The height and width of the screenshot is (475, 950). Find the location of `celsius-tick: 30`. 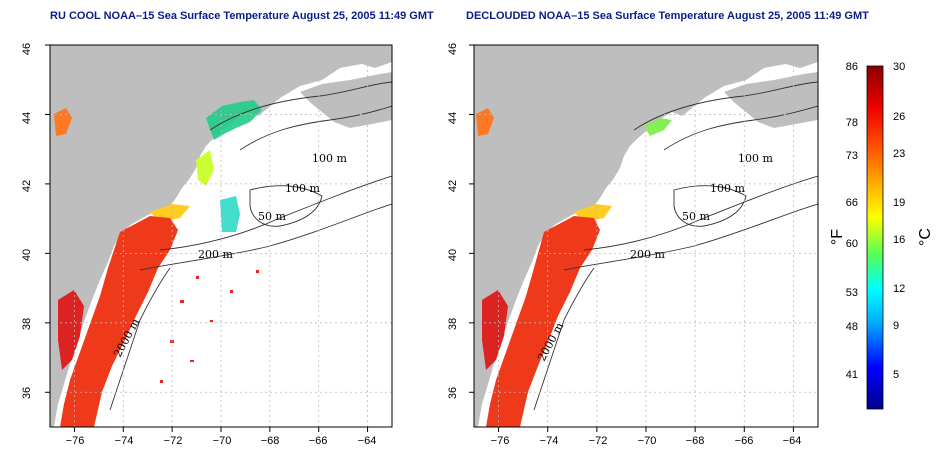

celsius-tick: 30 is located at coordinates (899, 67).